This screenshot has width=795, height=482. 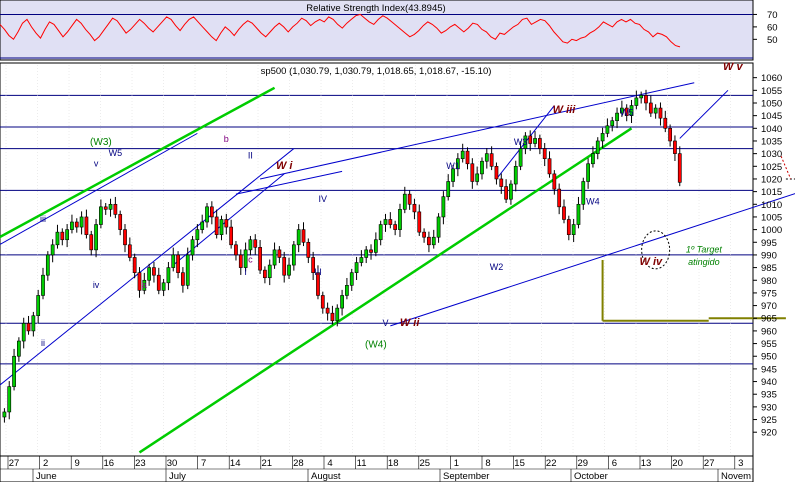 What do you see at coordinates (14, 463) in the screenshot?
I see `x-day-label: 27` at bounding box center [14, 463].